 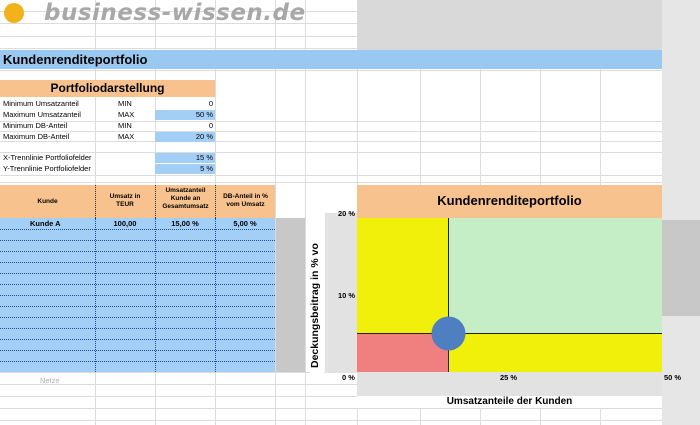 I want to click on x-axis-label: Umsatzanteile der Kunden, so click(x=509, y=401).